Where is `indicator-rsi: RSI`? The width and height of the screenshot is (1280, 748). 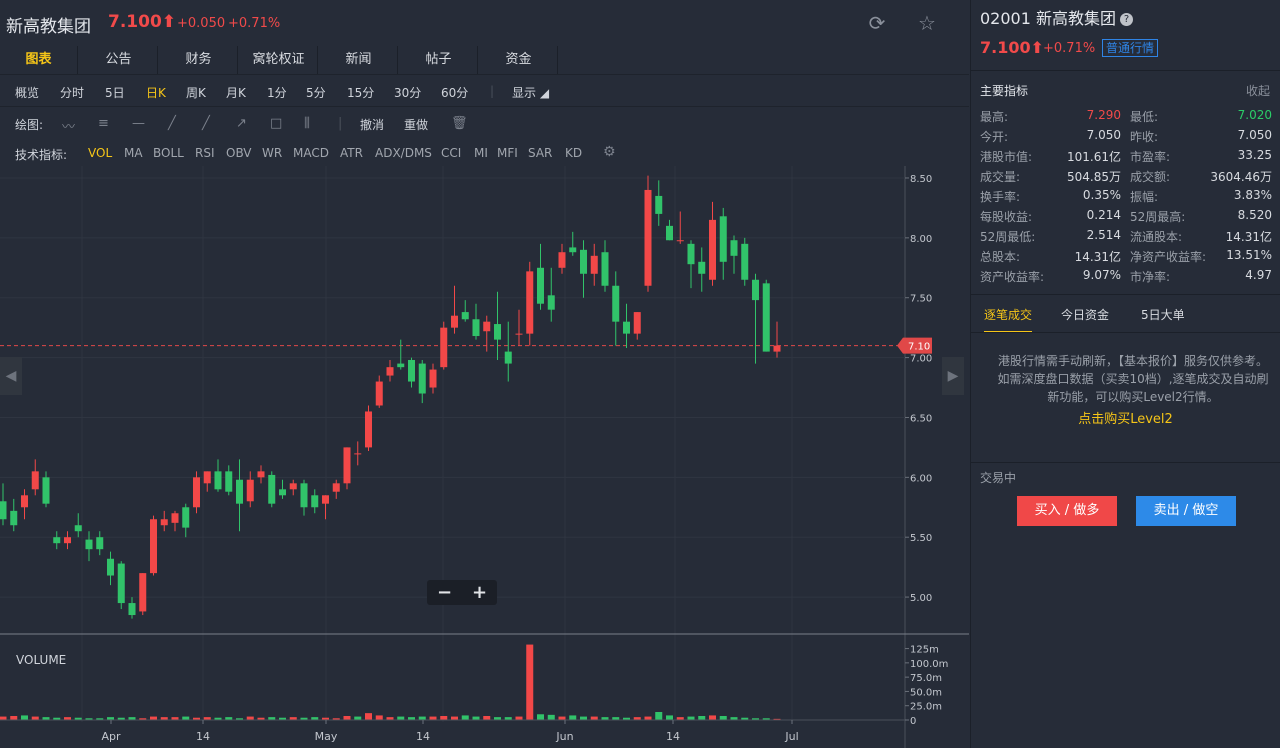 indicator-rsi: RSI is located at coordinates (205, 153).